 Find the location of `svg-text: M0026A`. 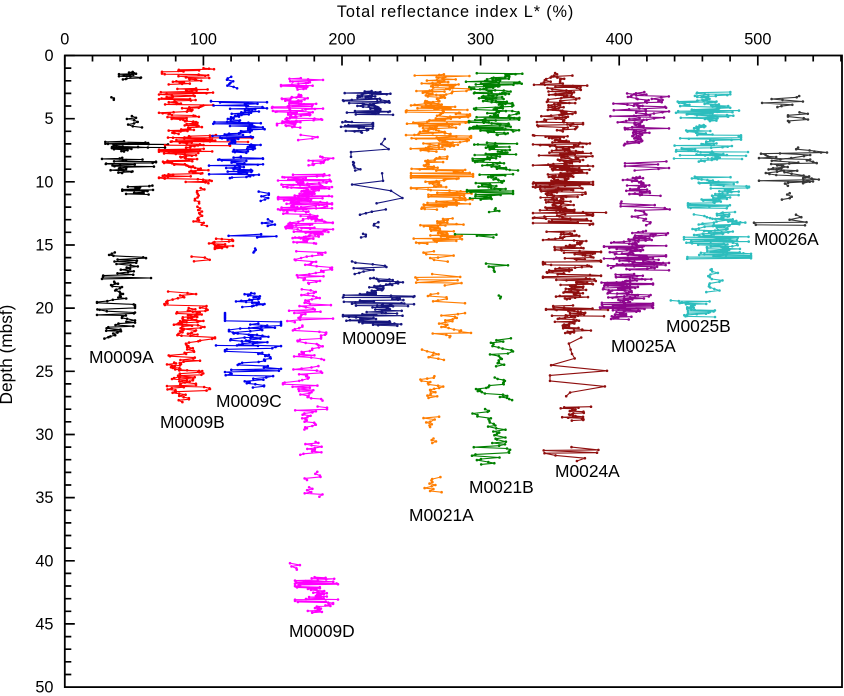

svg-text: M0026A is located at coordinates (786, 239).